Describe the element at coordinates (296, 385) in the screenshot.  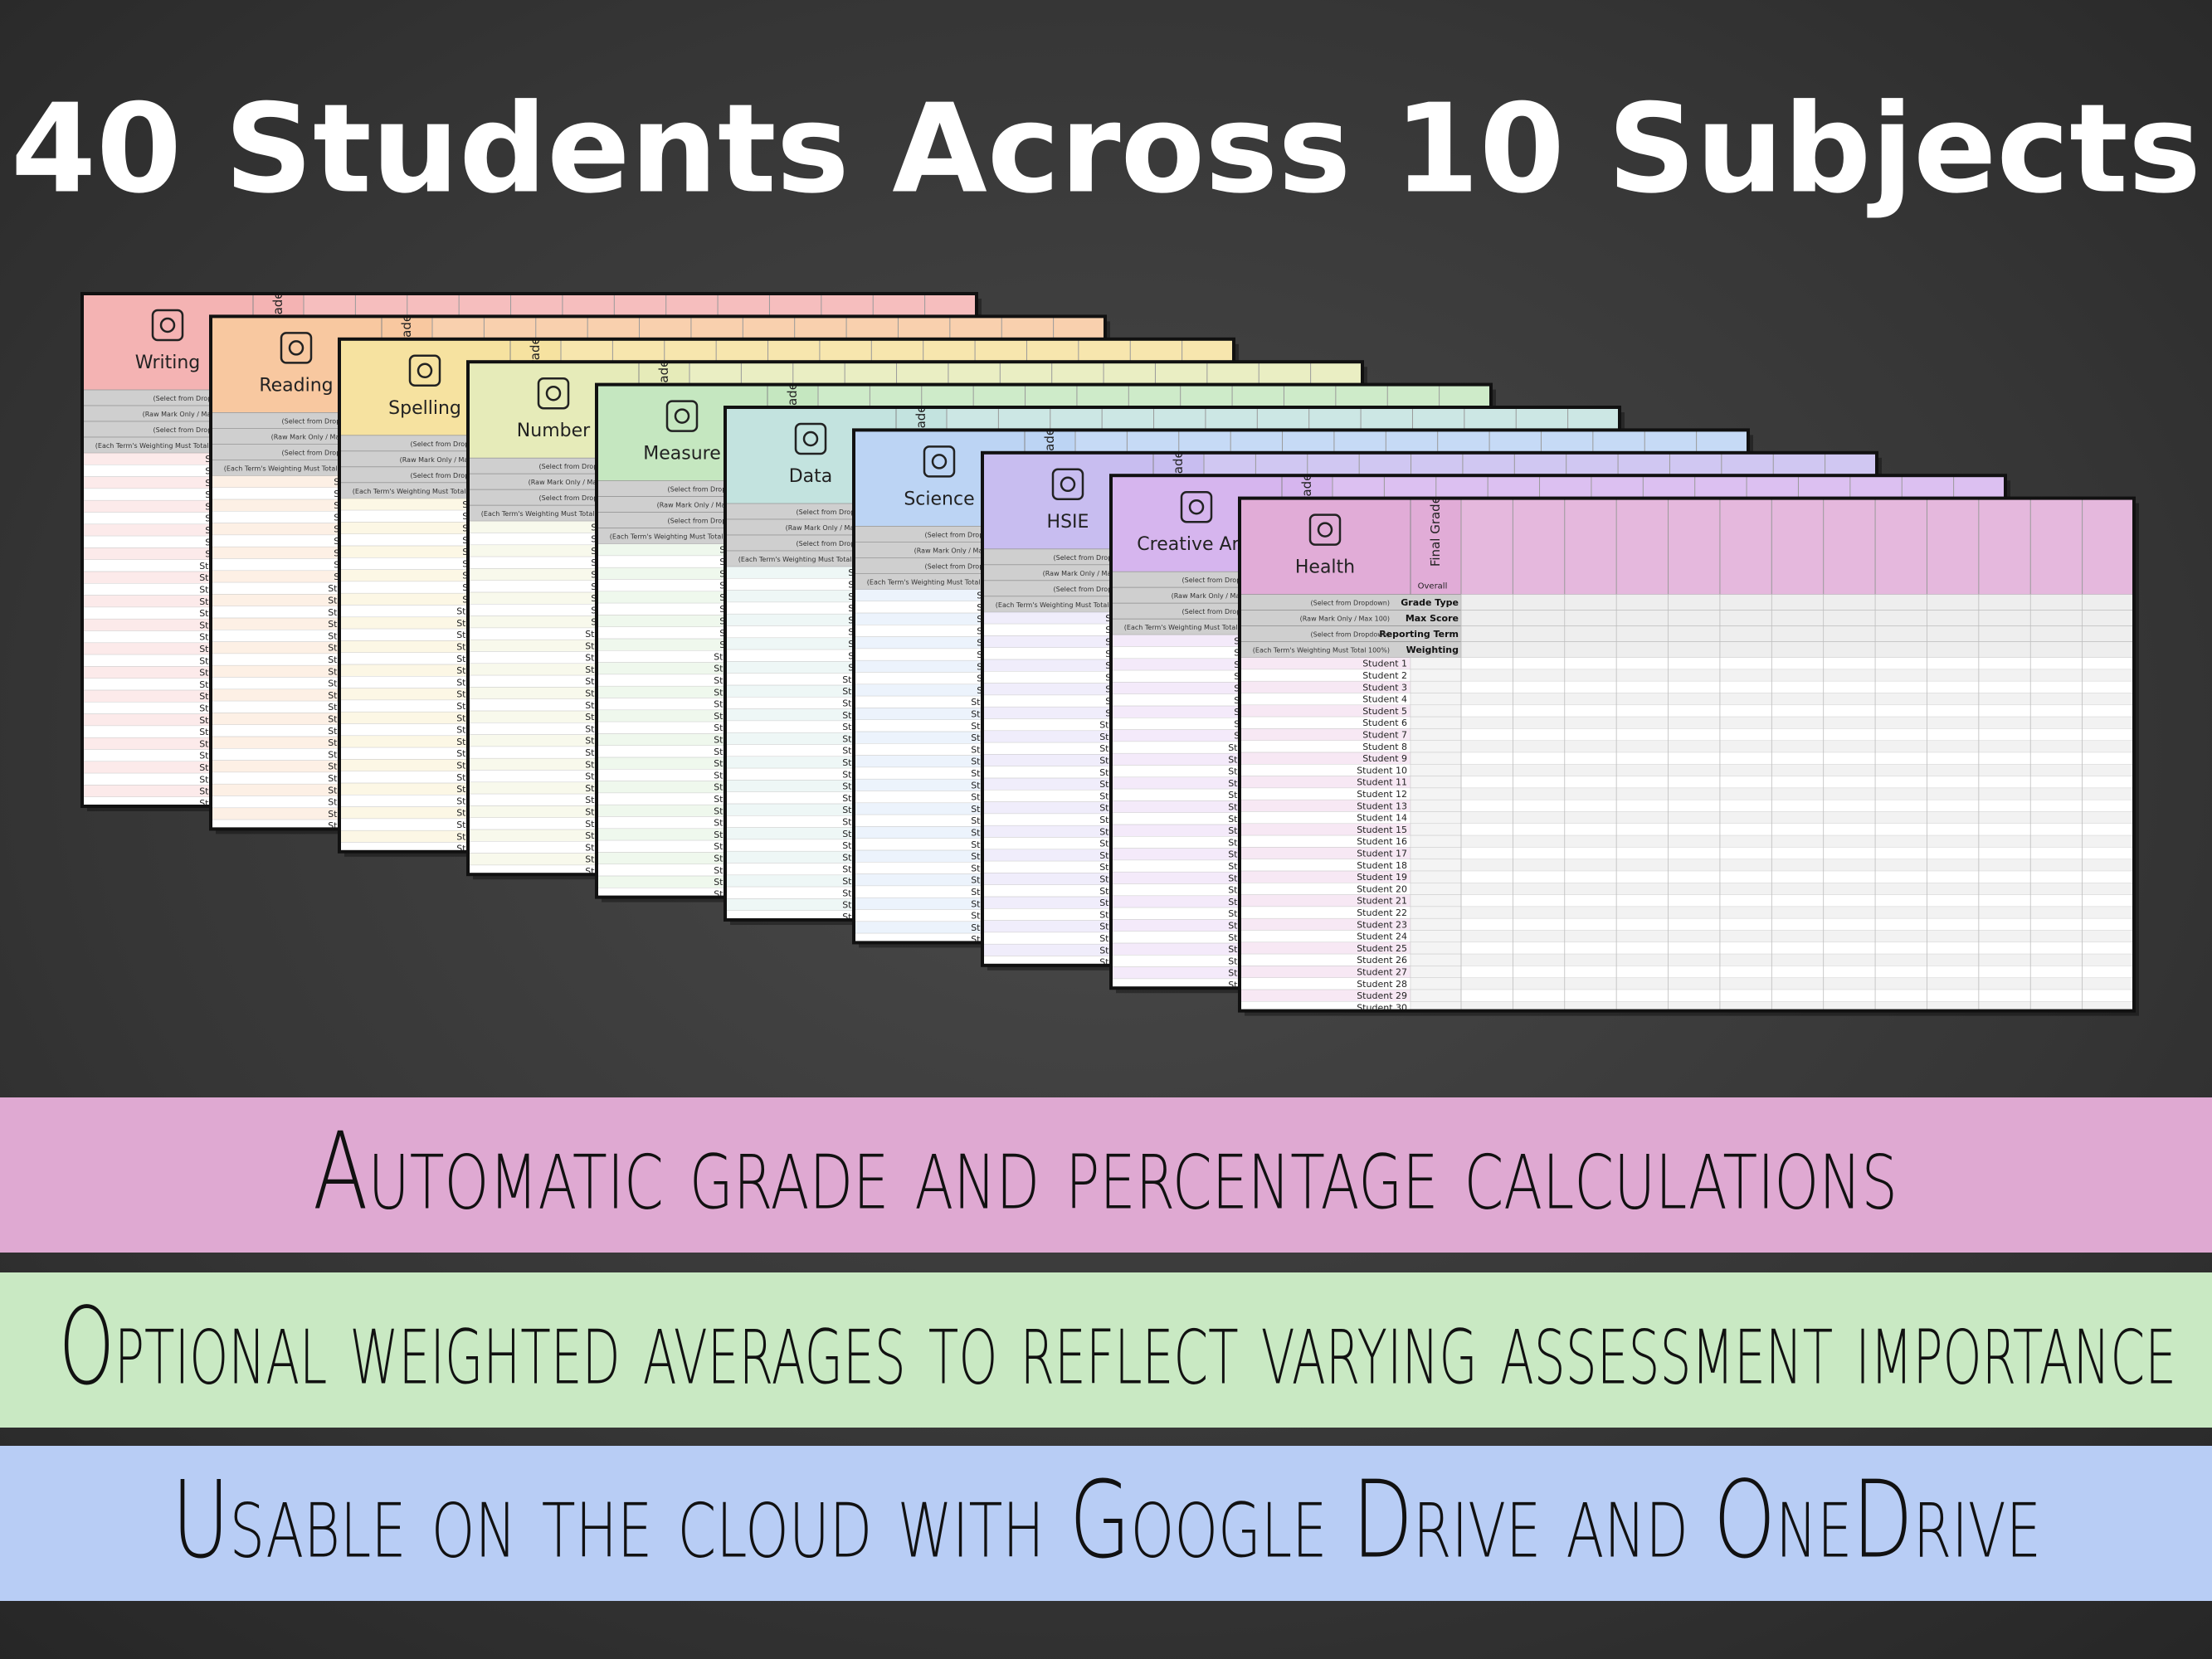
I see `subject-name: Reading` at that location.